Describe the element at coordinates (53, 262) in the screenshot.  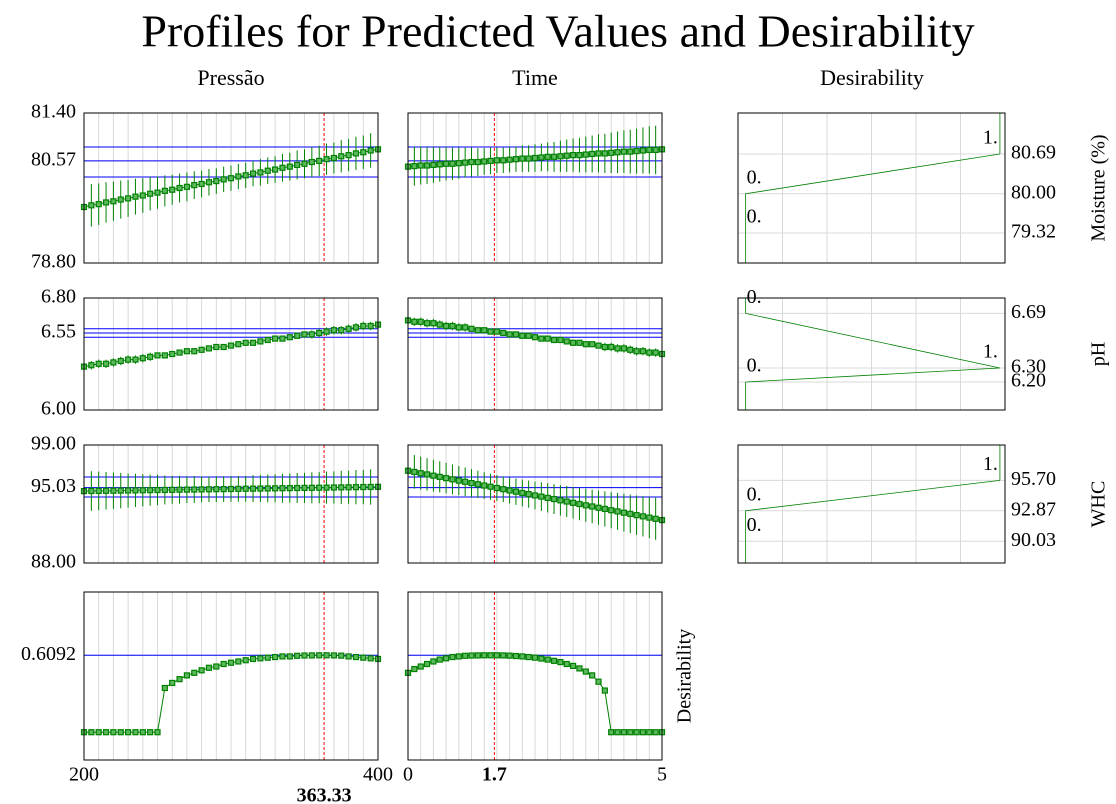
I see `y-tick-label: 78.80` at that location.